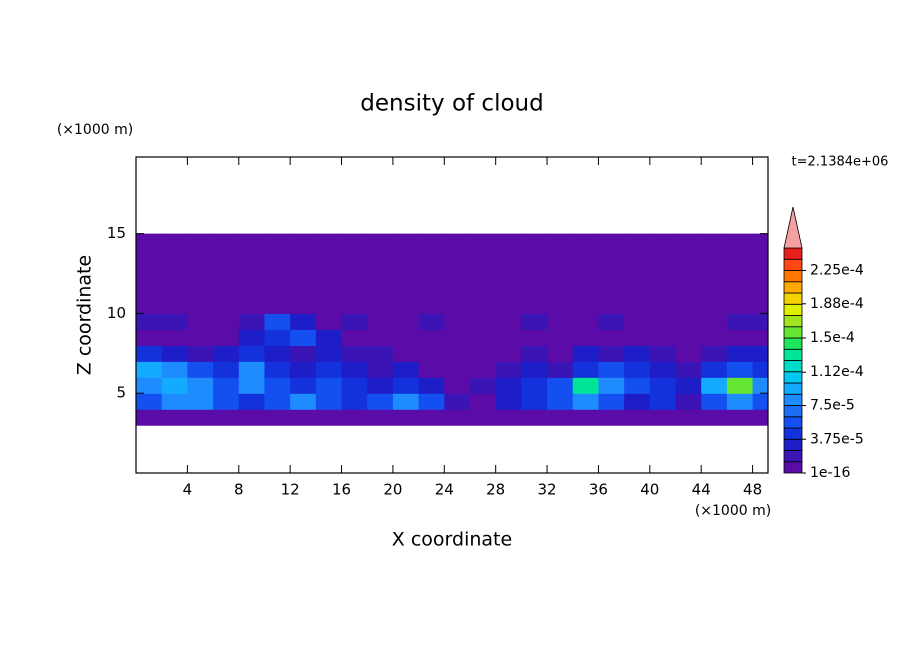 The height and width of the screenshot is (654, 904). Describe the element at coordinates (840, 162) in the screenshot. I see `annotation: t=2.1384e+06` at that location.